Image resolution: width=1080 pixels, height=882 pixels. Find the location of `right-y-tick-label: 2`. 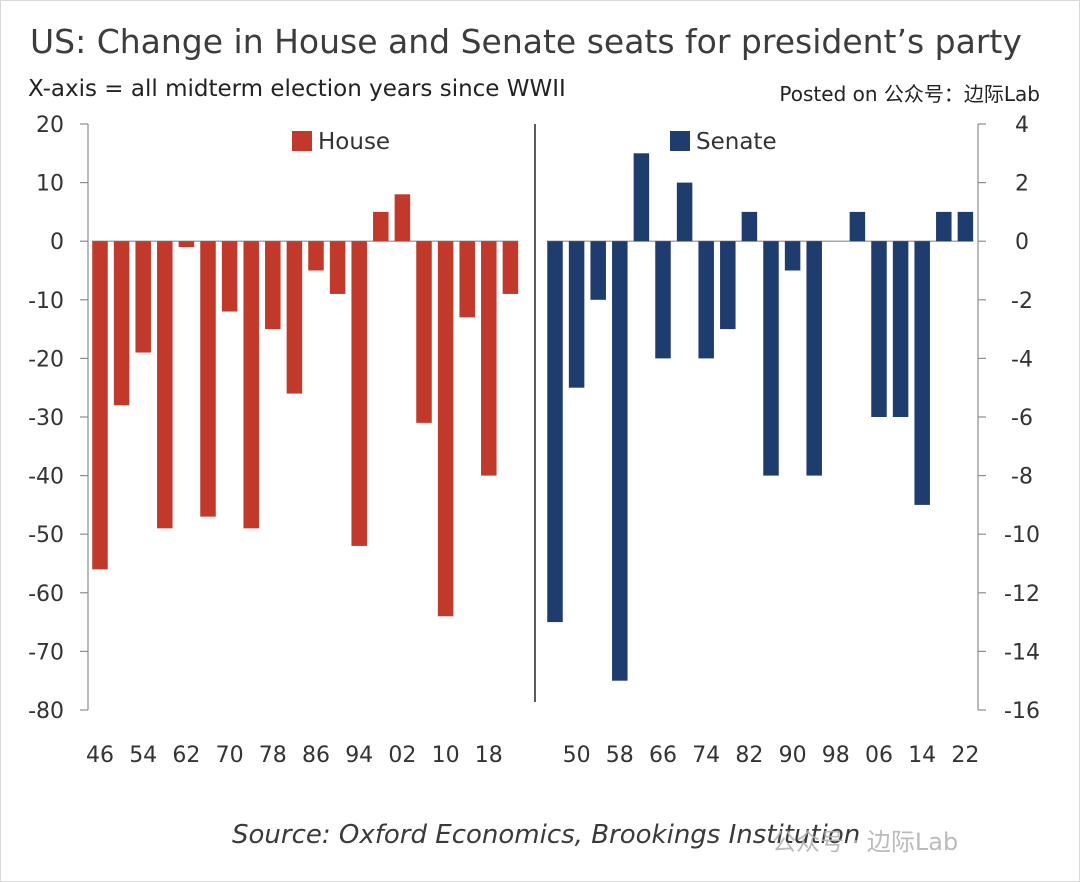

right-y-tick-label: 2 is located at coordinates (1022, 184).